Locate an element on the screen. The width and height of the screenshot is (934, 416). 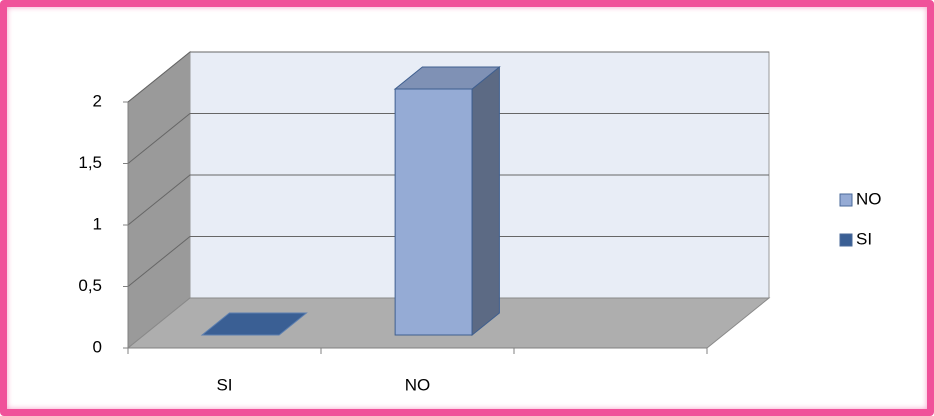
legend-label: SI is located at coordinates (864, 238).